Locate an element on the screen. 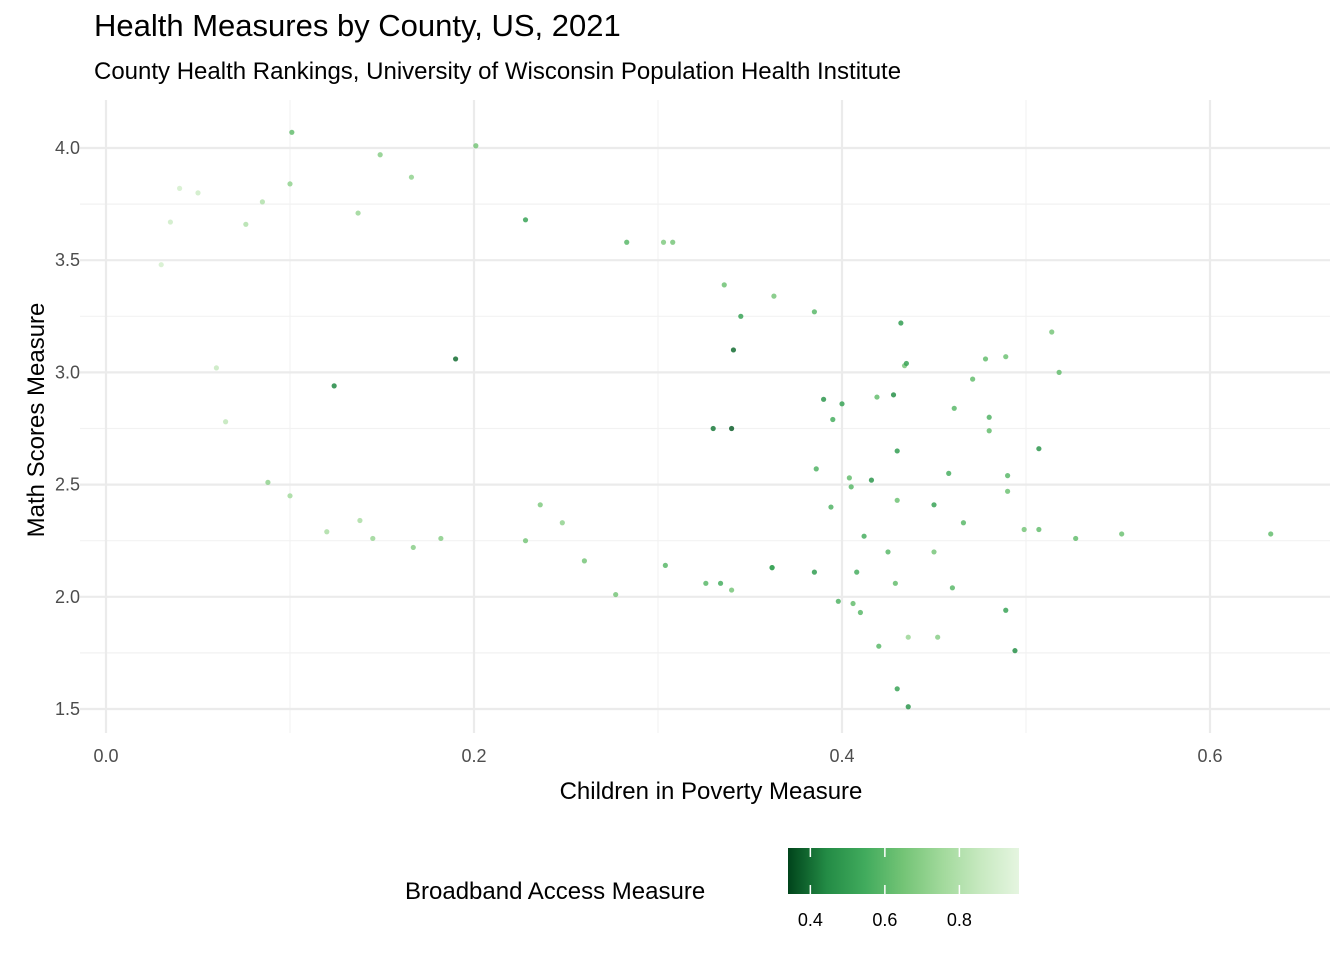  x-tick-label: 0.6 is located at coordinates (1209, 756).